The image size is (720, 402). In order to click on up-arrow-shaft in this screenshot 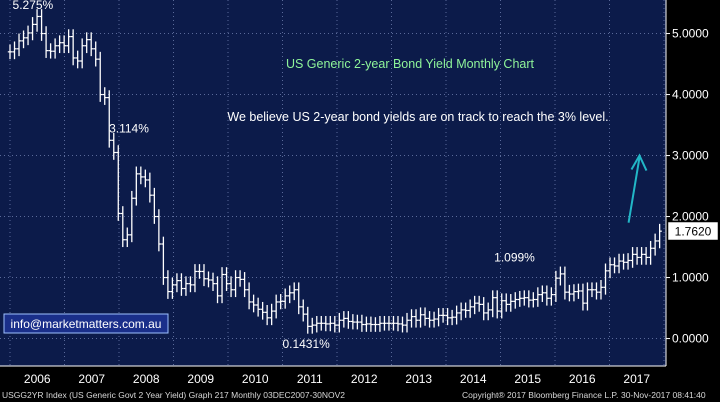, I will do `click(634, 190)`.